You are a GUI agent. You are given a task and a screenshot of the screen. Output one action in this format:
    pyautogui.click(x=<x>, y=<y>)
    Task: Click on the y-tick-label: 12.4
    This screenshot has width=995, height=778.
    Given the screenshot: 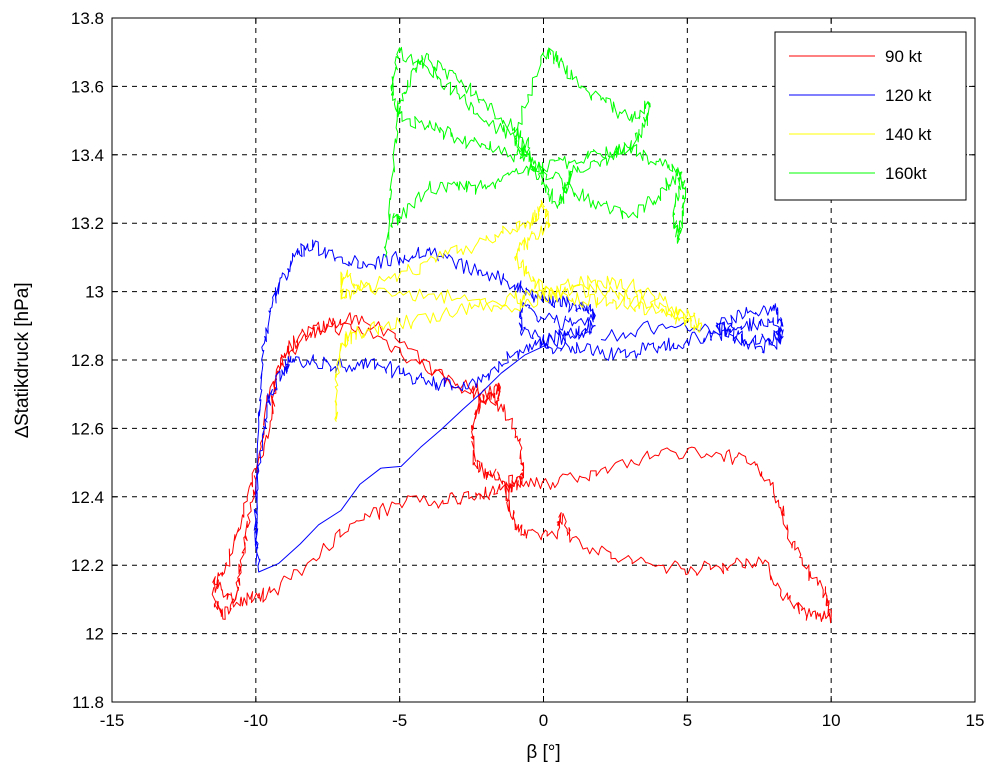 What is the action you would take?
    pyautogui.click(x=87, y=497)
    